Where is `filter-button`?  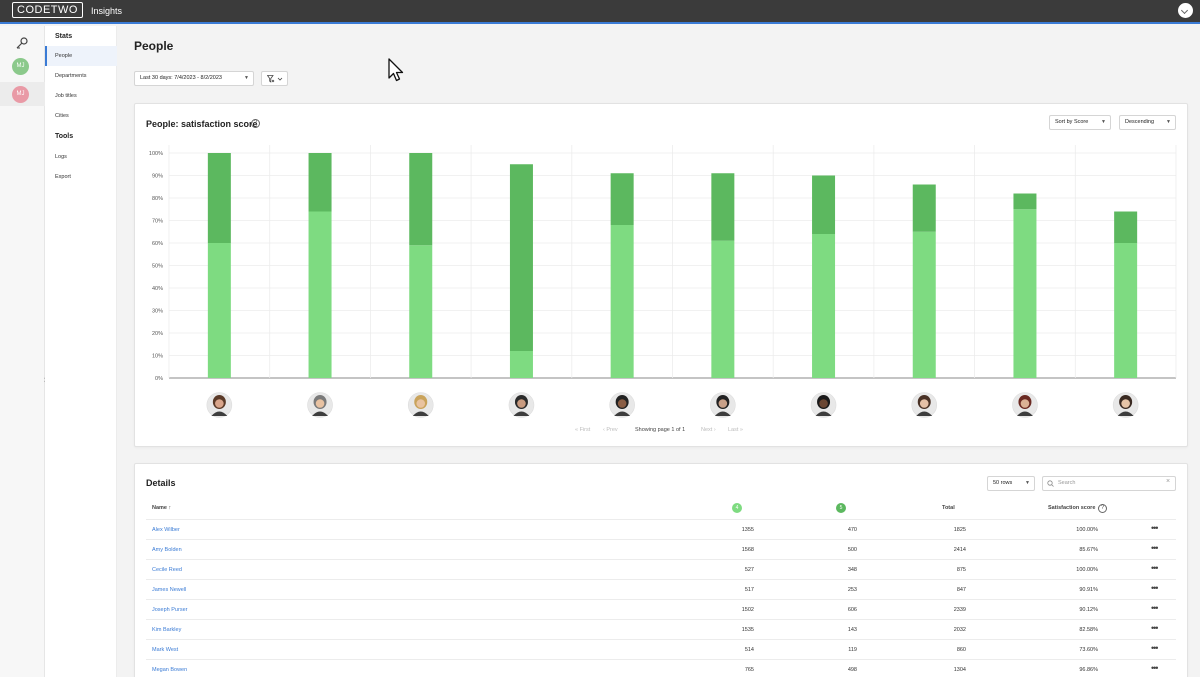
filter-button is located at coordinates (274, 78).